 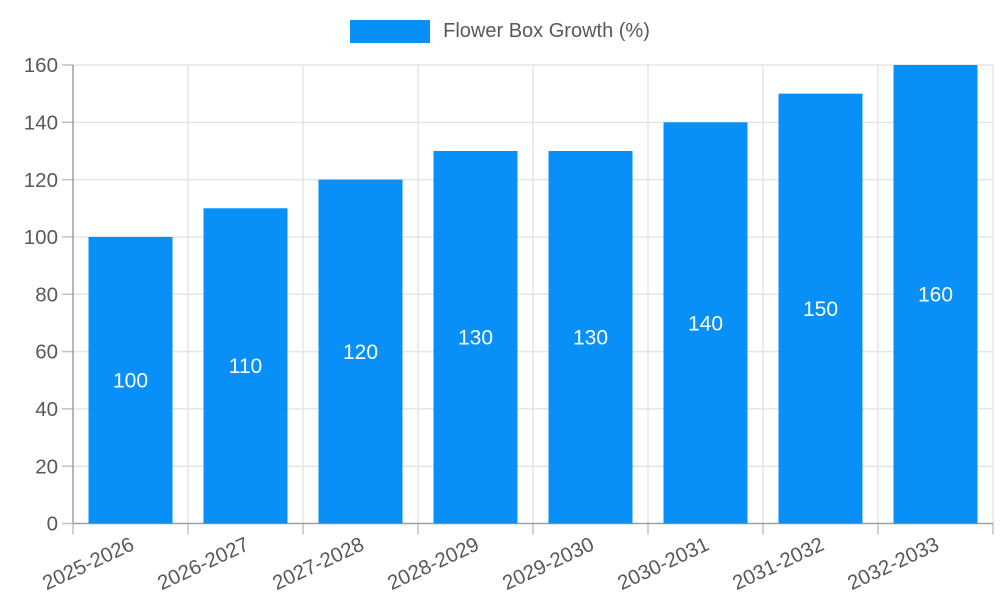 I want to click on bar-value-label: 150, so click(x=820, y=309).